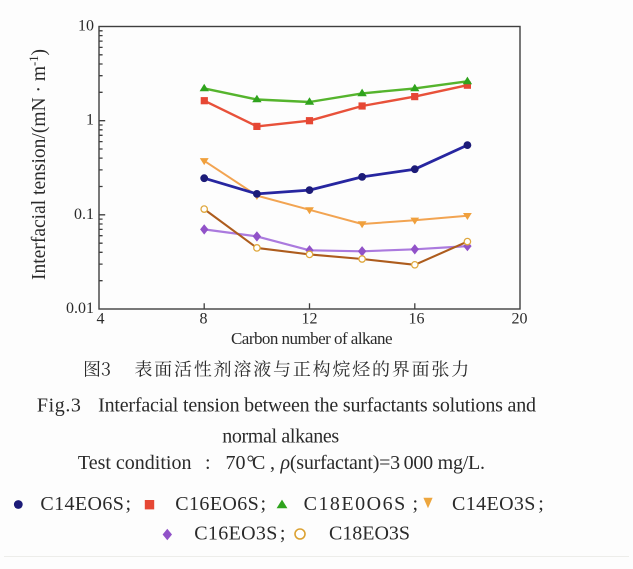 The height and width of the screenshot is (569, 633). Describe the element at coordinates (204, 319) in the screenshot. I see `svg-text: 8` at that location.